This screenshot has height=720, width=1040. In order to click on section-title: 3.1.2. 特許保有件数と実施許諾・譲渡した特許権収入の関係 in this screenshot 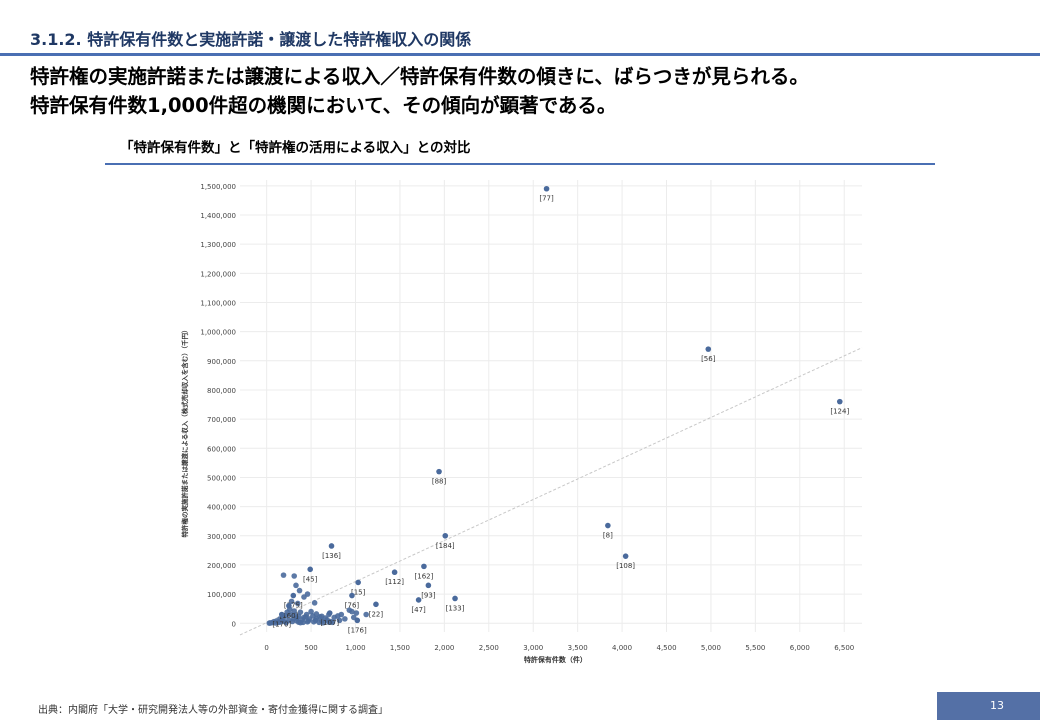, I will do `click(251, 39)`.